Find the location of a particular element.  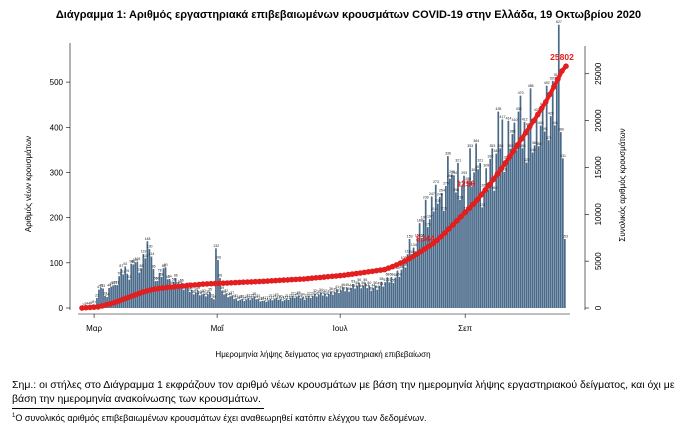

bar-value-label: 74 is located at coordinates (123, 272).